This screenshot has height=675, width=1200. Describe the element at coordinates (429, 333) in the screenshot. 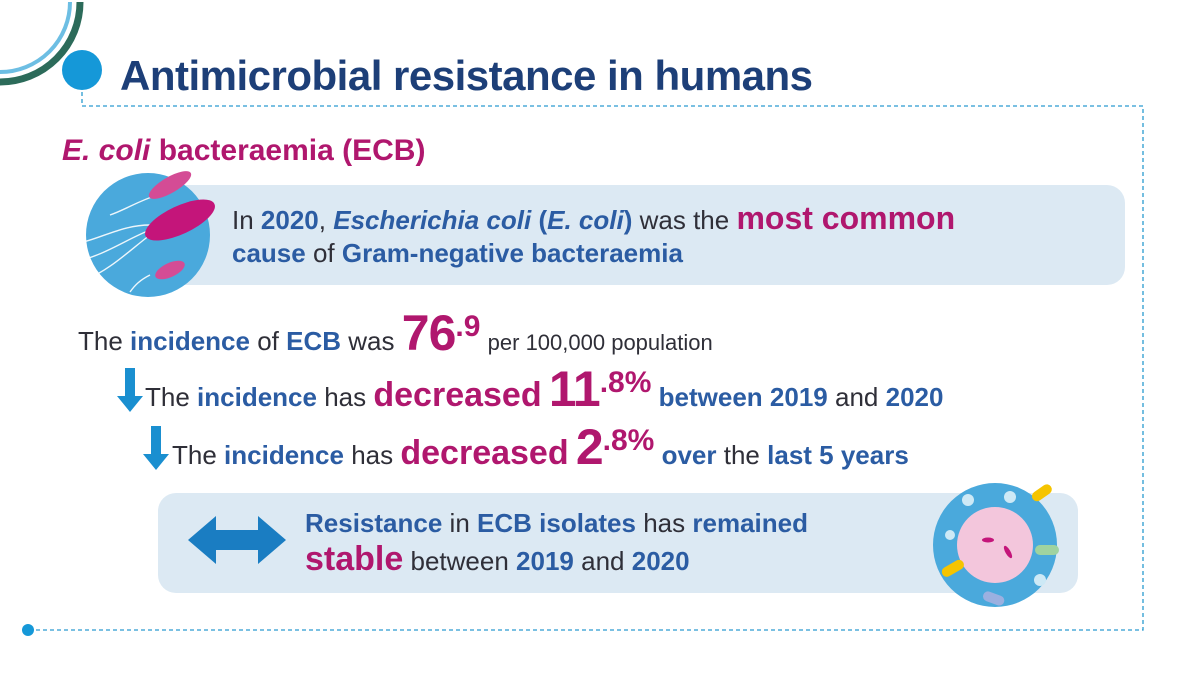

I see `text-run: 76` at that location.